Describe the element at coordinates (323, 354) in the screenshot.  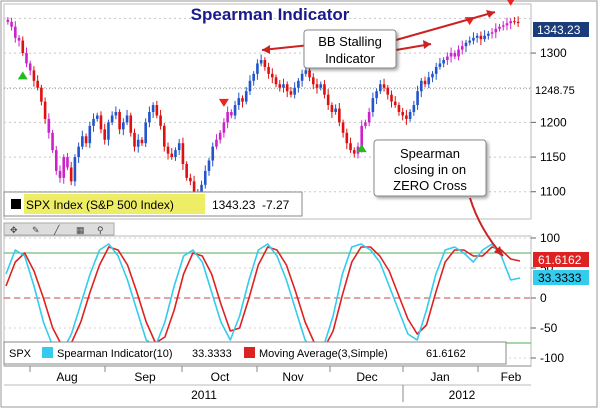
I see `legend-ma-name: Moving Average(3,Simple)` at that location.